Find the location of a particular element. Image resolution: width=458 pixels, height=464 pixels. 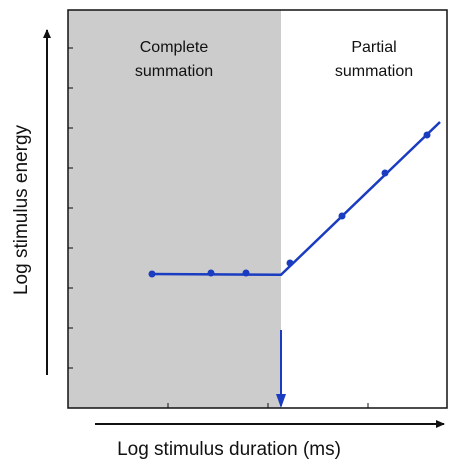

y-axis-label: Log stimulus energy is located at coordinates (21, 209).